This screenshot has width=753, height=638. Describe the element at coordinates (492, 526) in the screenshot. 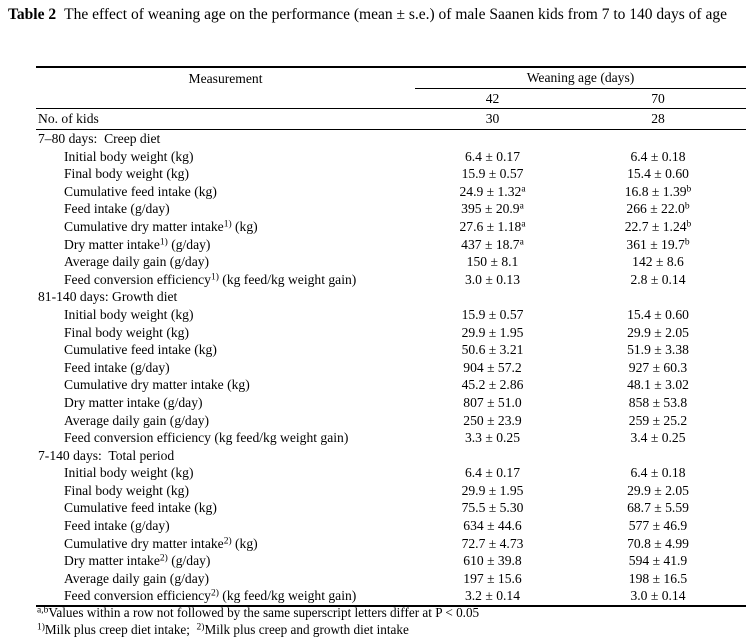

I see `value-cell: 634 ± 44.6` at that location.